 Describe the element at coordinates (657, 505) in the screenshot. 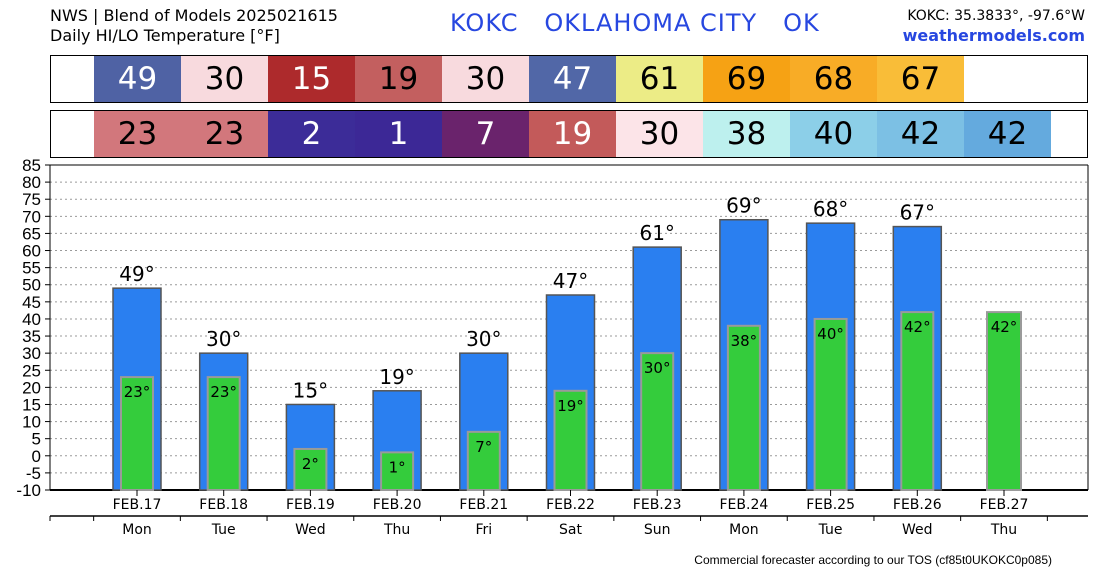

I see `x-tick-label: FEB.23` at that location.